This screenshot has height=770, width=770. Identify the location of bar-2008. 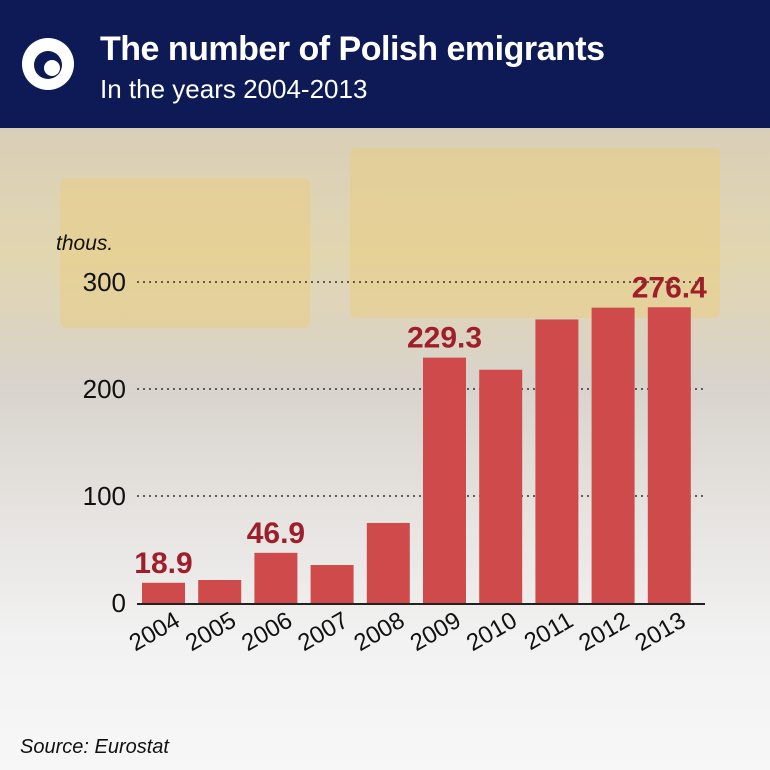
(388, 562).